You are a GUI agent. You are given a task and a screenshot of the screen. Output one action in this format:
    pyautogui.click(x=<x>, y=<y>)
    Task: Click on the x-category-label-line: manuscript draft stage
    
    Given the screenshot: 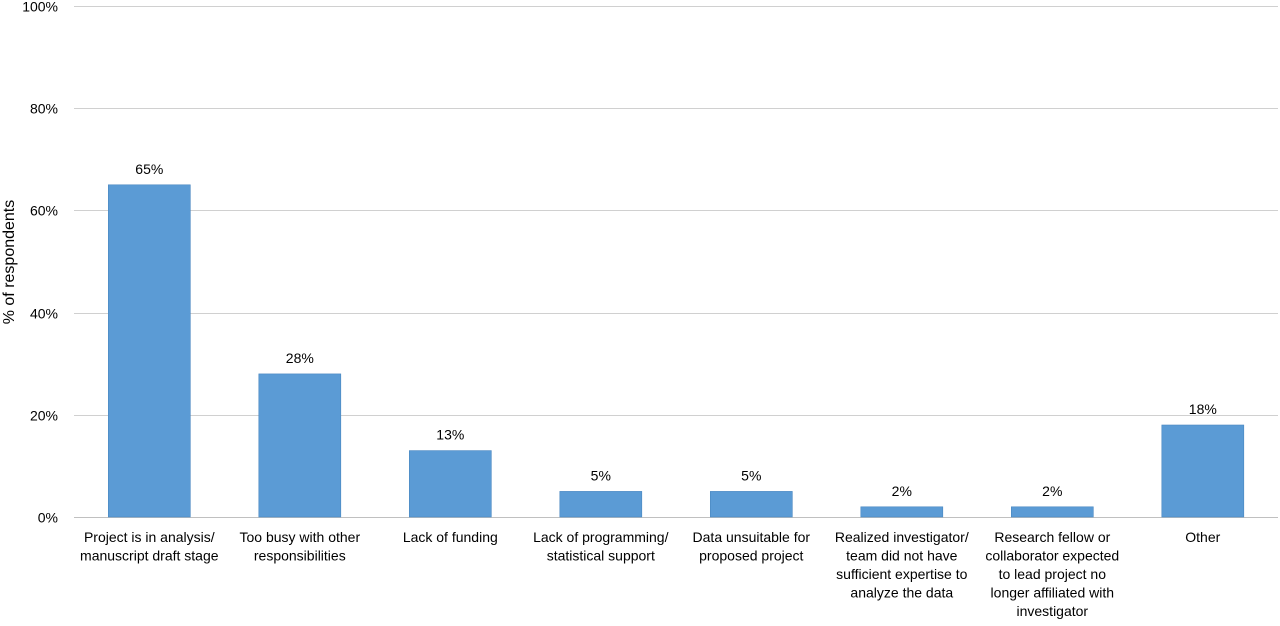 What is the action you would take?
    pyautogui.click(x=149, y=556)
    